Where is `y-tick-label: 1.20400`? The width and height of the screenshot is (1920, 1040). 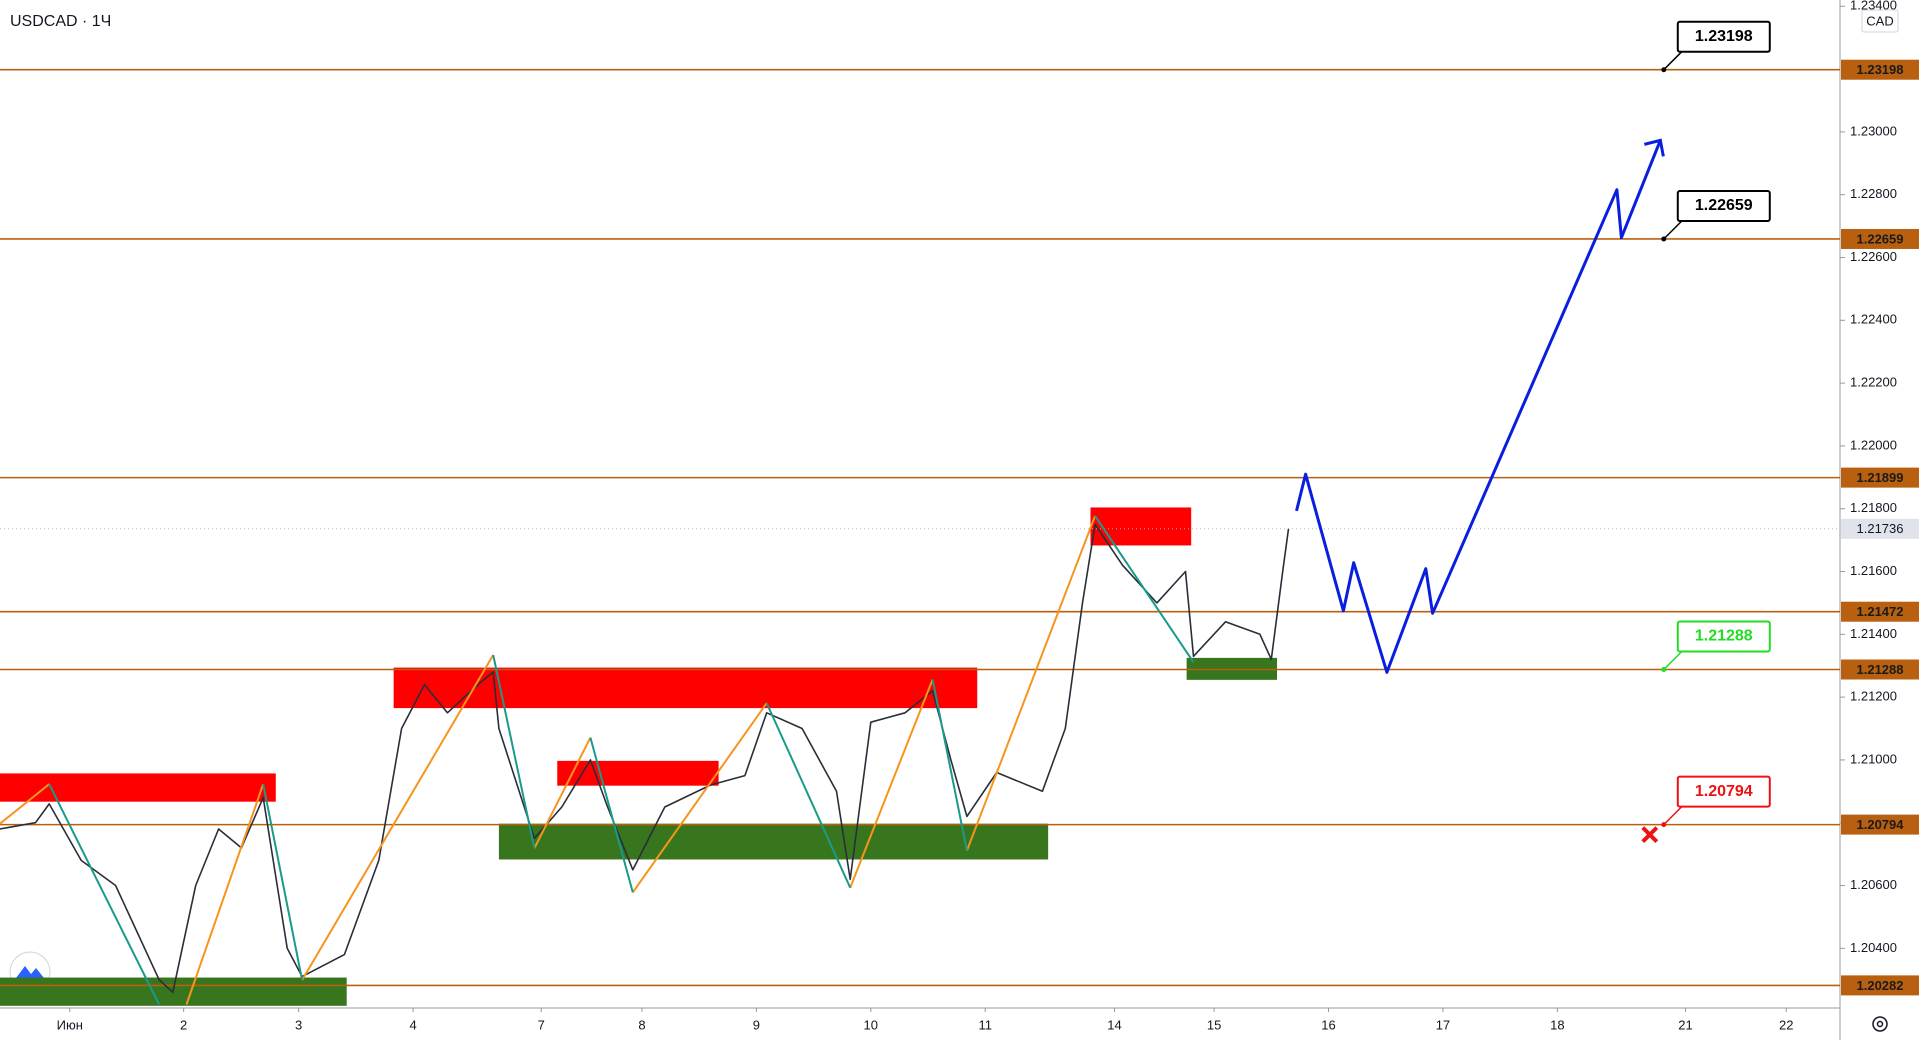 y-tick-label: 1.20400 is located at coordinates (1873, 947).